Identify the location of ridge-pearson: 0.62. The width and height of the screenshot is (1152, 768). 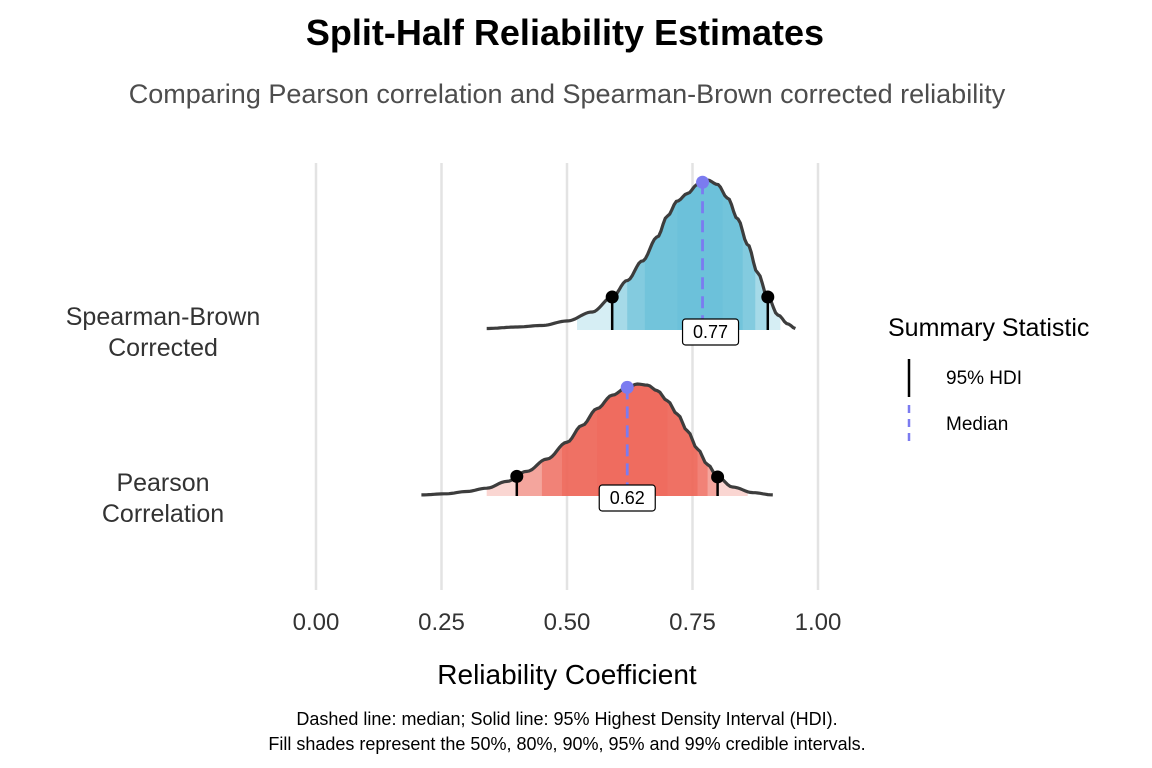
(597, 446).